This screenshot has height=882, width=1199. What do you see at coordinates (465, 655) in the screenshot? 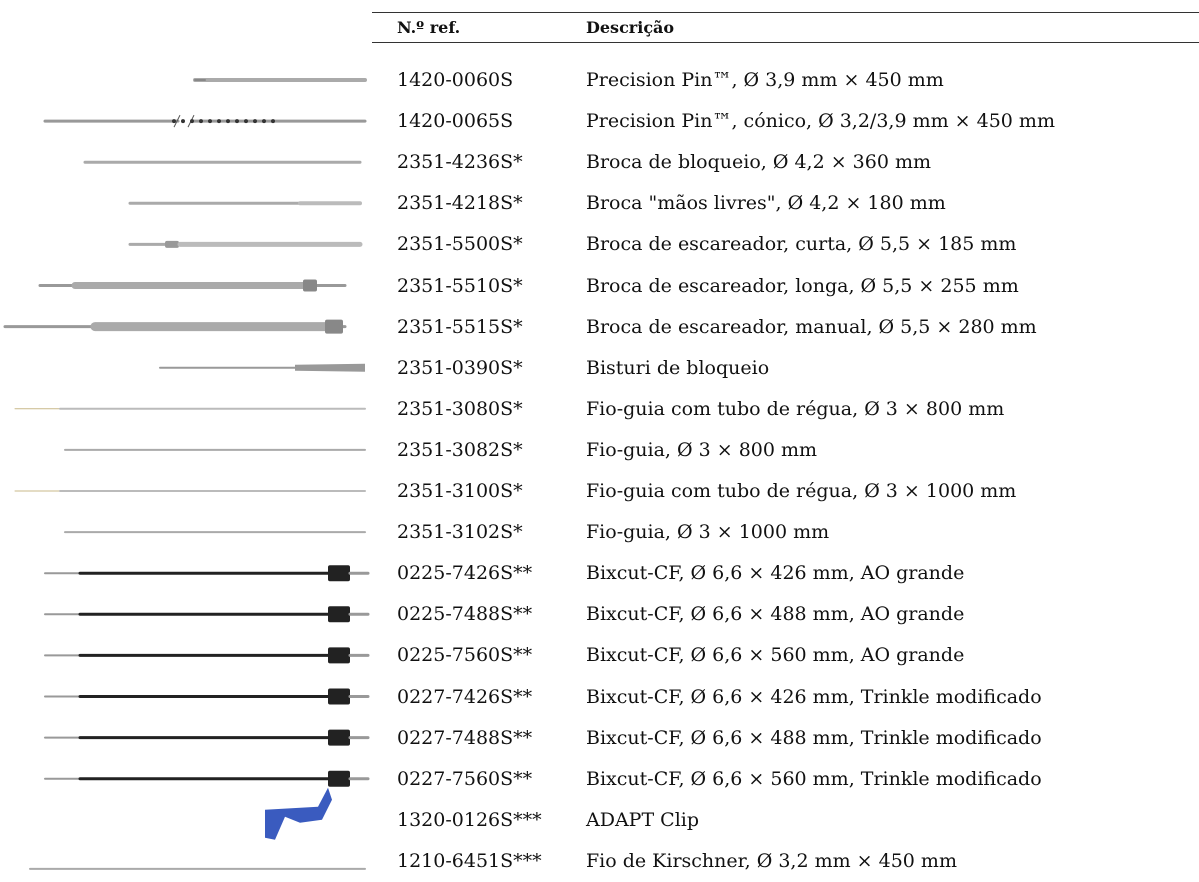
I see `ref-number: 0225-7560S**` at bounding box center [465, 655].